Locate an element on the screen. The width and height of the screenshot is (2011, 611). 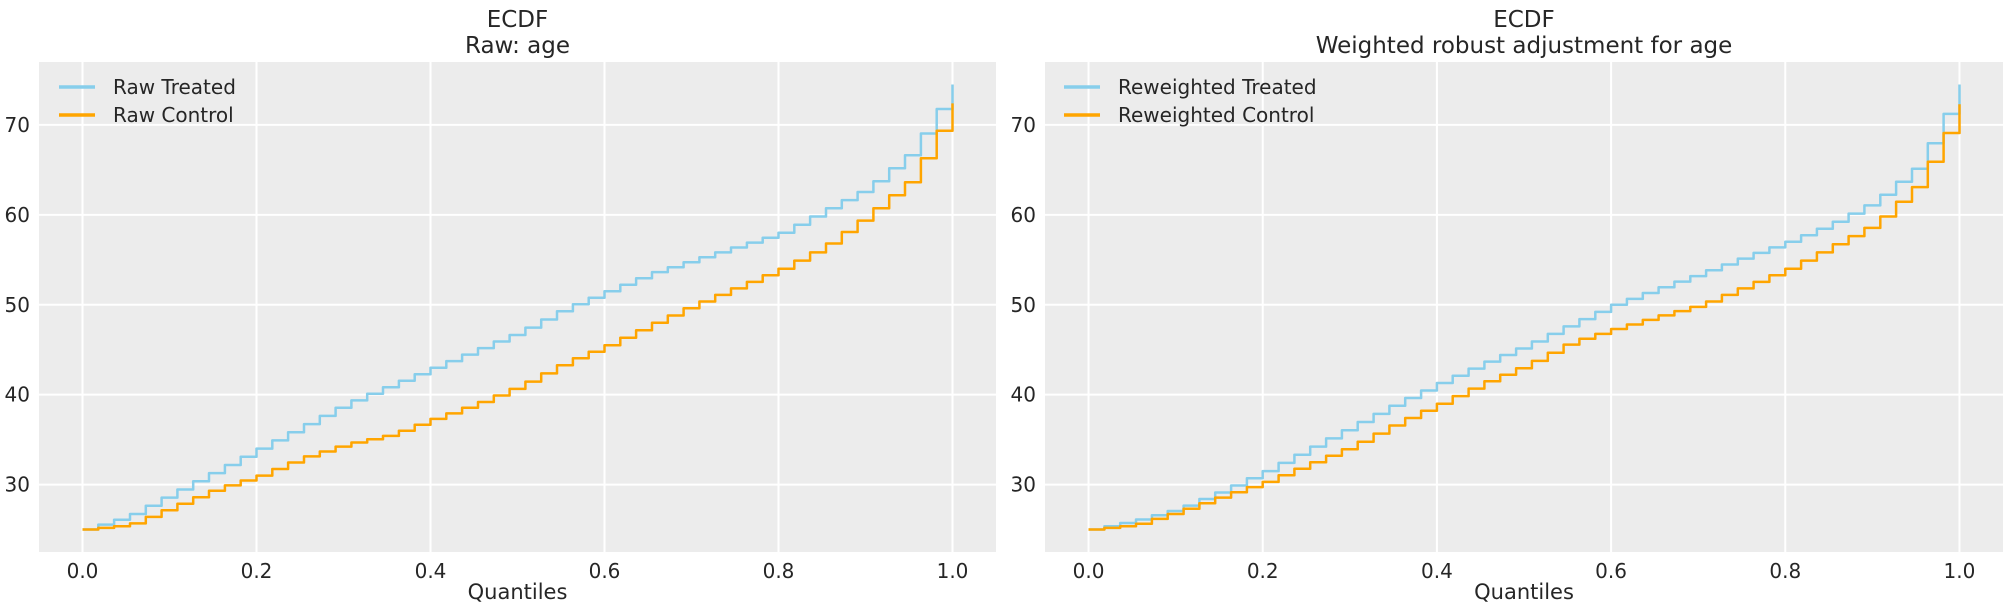
legend-raw: Raw Treated Raw Control is located at coordinates (146, 101).